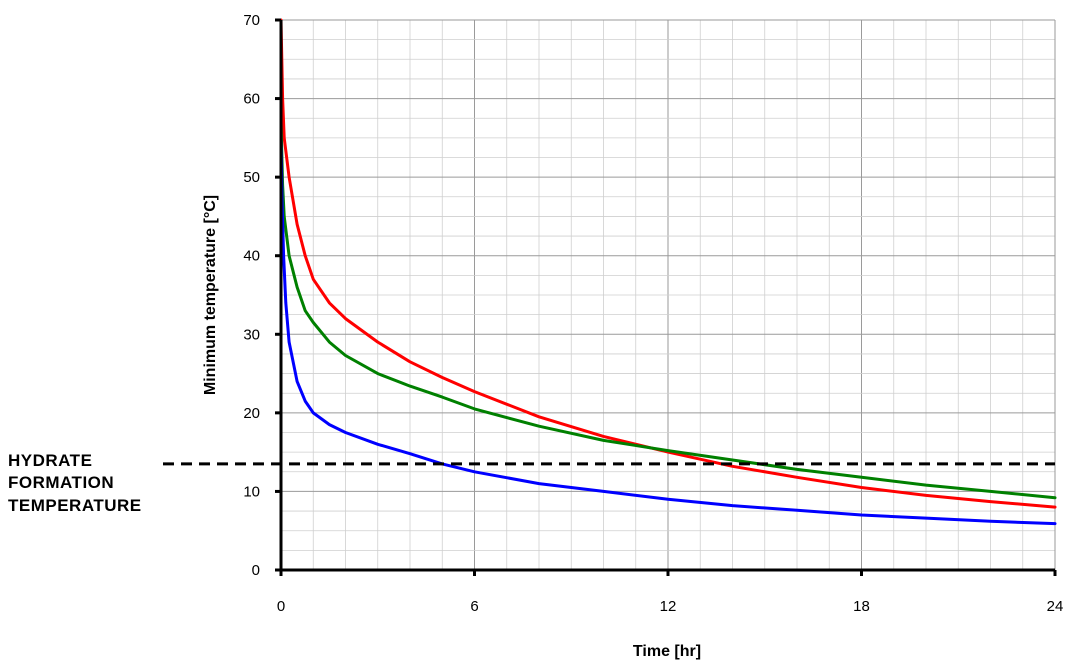 This screenshot has height=662, width=1070. What do you see at coordinates (251, 413) in the screenshot?
I see `y-tick-label: 20` at bounding box center [251, 413].